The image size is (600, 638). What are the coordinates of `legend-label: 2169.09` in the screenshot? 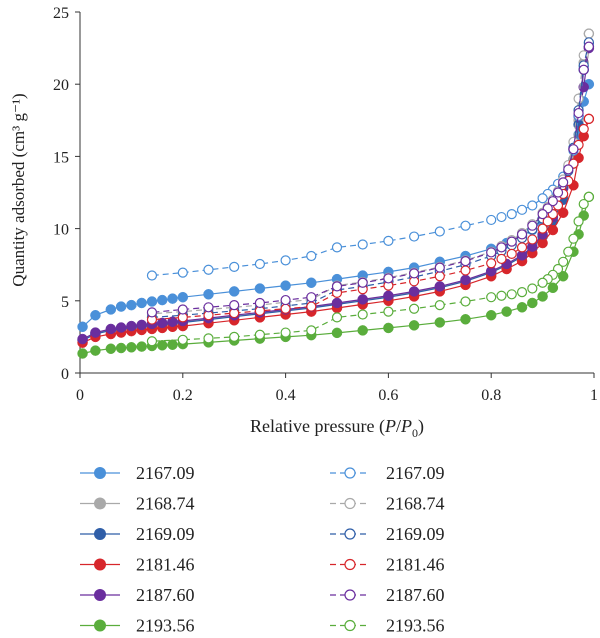 It's located at (415, 534).